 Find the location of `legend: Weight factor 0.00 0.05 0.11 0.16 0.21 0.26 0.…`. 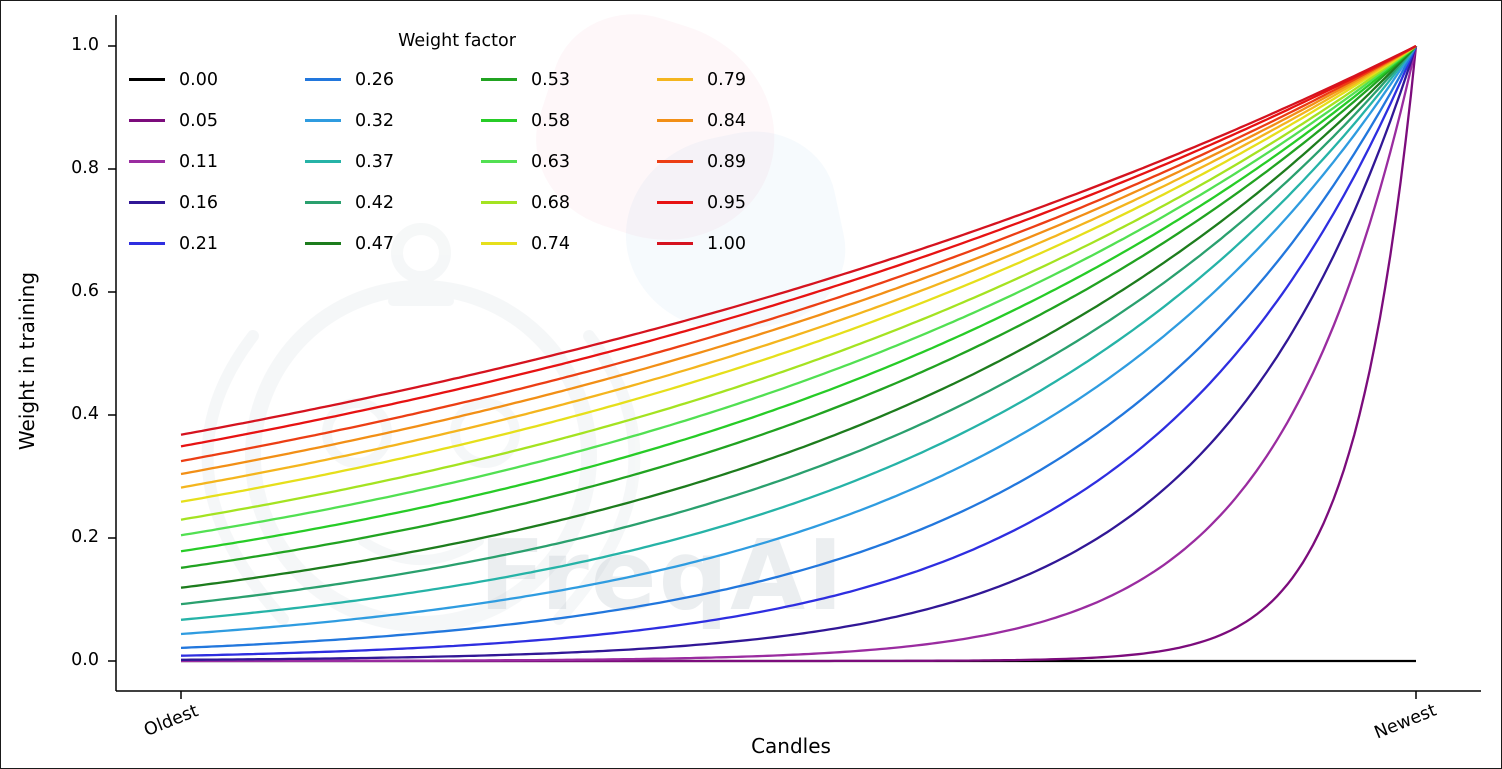

legend: Weight factor 0.00 0.05 0.11 0.16 0.21 0.26 0.… is located at coordinates (481, 147).